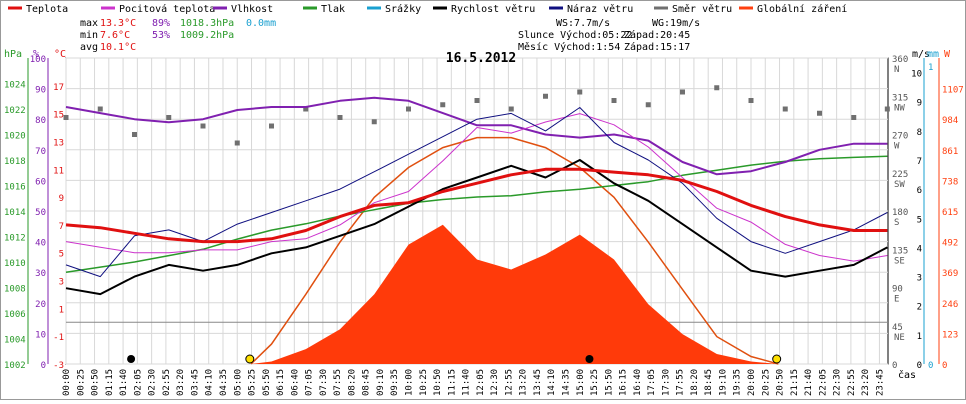 This screenshot has height=404, width=966. I want to click on pressure-axis-unit: hPa, so click(13, 54).